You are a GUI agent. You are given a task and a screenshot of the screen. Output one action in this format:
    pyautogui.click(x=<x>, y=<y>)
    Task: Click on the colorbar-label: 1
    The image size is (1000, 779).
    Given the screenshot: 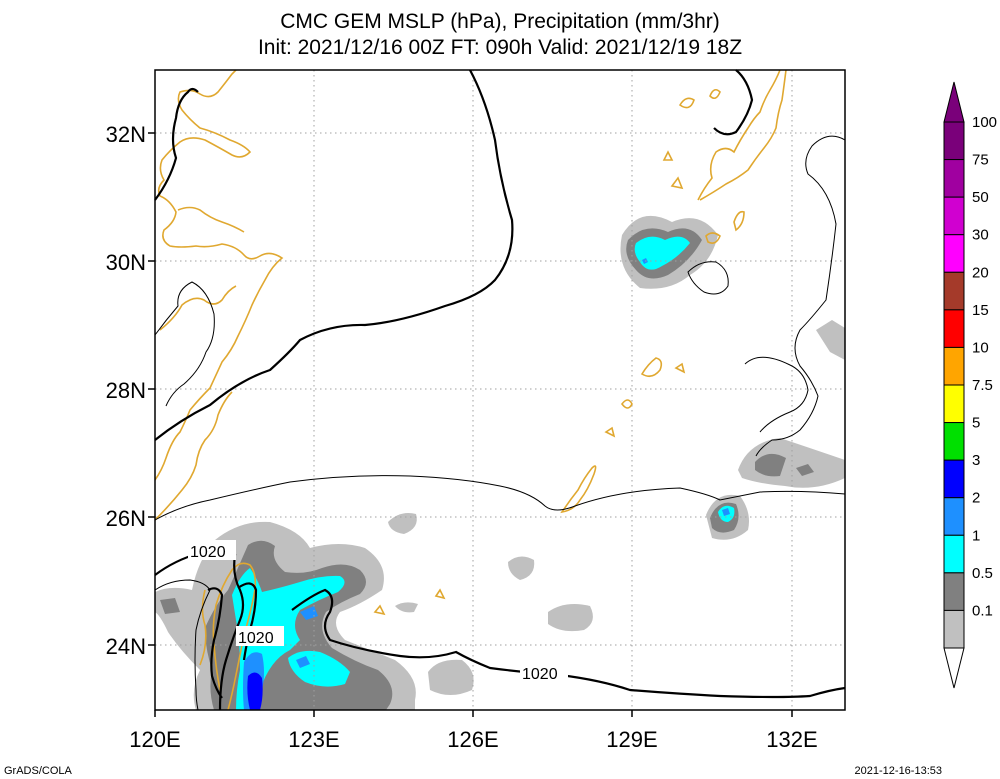 What is the action you would take?
    pyautogui.click(x=976, y=535)
    